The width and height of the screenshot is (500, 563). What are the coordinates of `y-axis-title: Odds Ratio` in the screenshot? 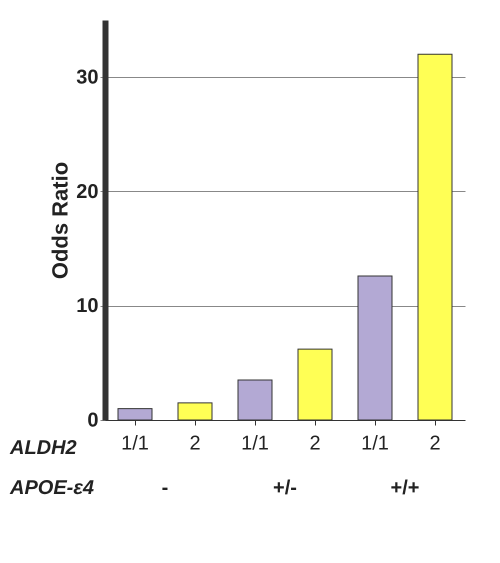 It's located at (59, 221).